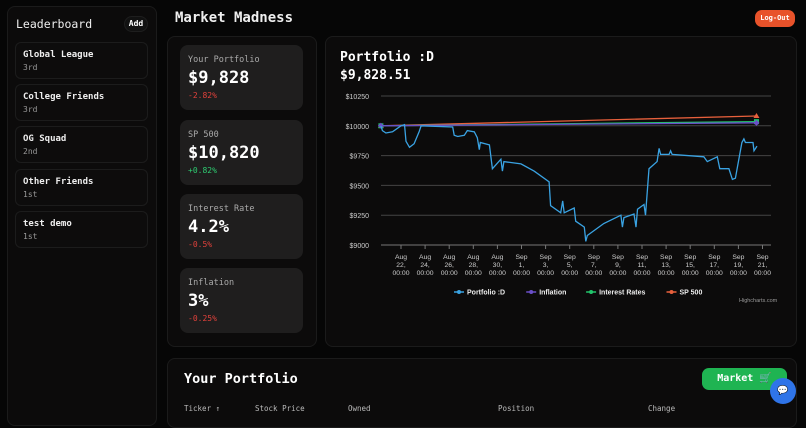 This screenshot has height=428, width=806. Describe the element at coordinates (569, 265) in the screenshot. I see `x-tick-label: Sep 5, 00:00` at that location.